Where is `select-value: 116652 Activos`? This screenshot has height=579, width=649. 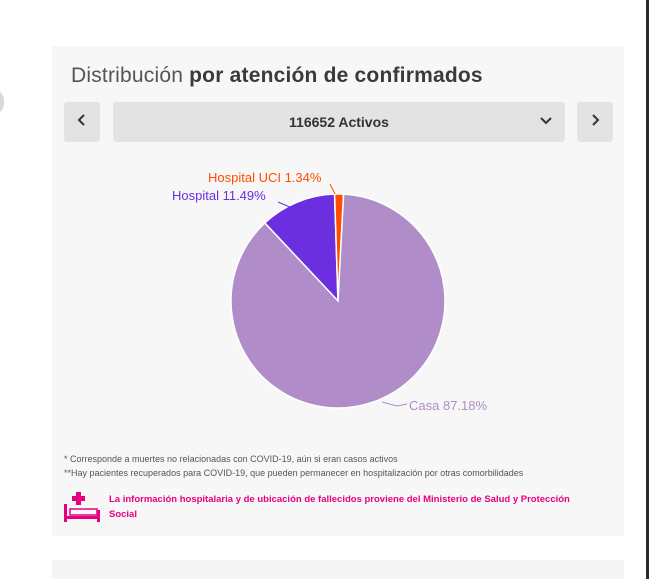
select-value: 116652 Activos is located at coordinates (339, 122).